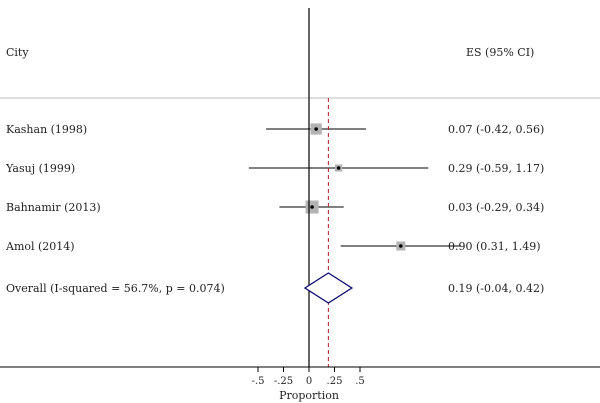  Describe the element at coordinates (274, 168) in the screenshot. I see `study-row: Yasuj (1999) 0.29 (-0.59, 1.17)` at that location.